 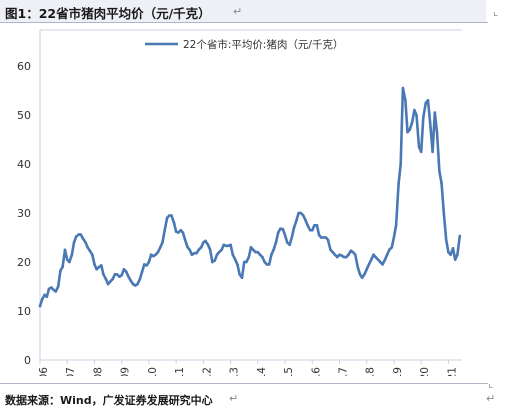 I want to click on y-tick-label: 10, so click(x=24, y=311).